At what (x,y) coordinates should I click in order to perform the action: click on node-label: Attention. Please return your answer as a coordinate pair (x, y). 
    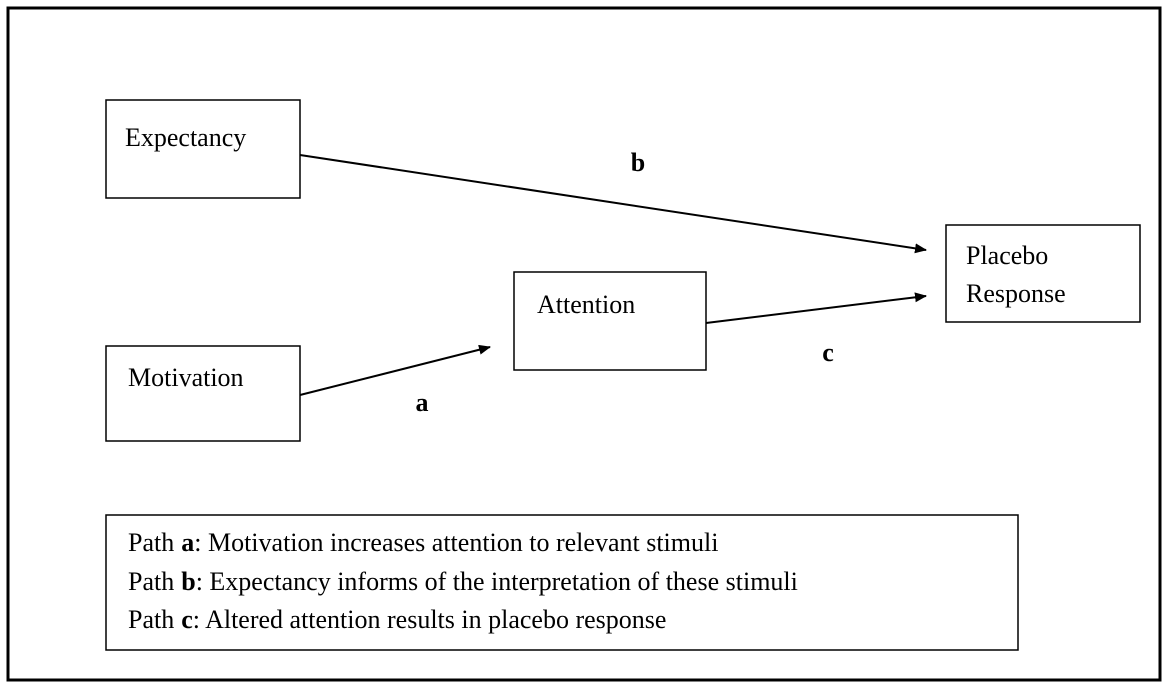
    Looking at the image, I should click on (586, 304).